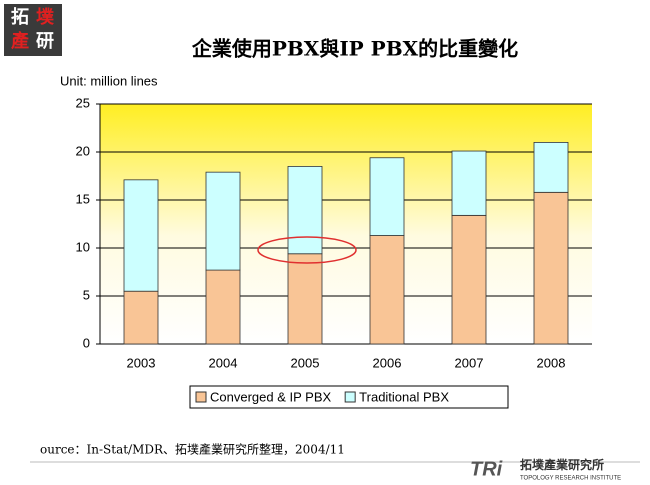 The image size is (650, 485). What do you see at coordinates (141, 362) in the screenshot?
I see `x-tick-label: 2003` at bounding box center [141, 362].